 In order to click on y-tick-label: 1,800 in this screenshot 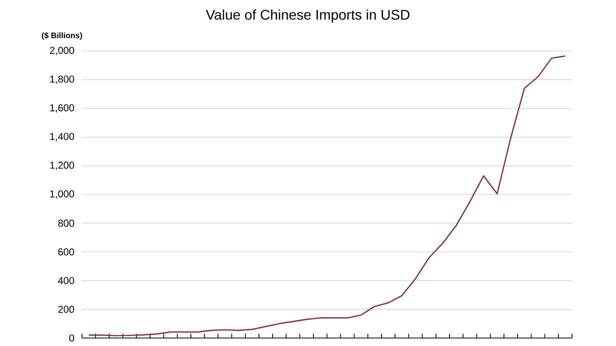, I will do `click(62, 80)`.